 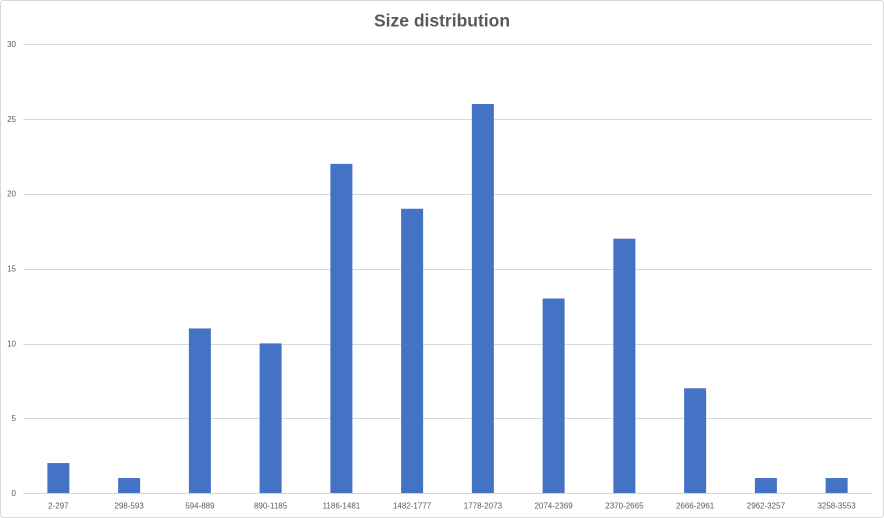 I want to click on svg-text: 2-297, so click(x=58, y=506).